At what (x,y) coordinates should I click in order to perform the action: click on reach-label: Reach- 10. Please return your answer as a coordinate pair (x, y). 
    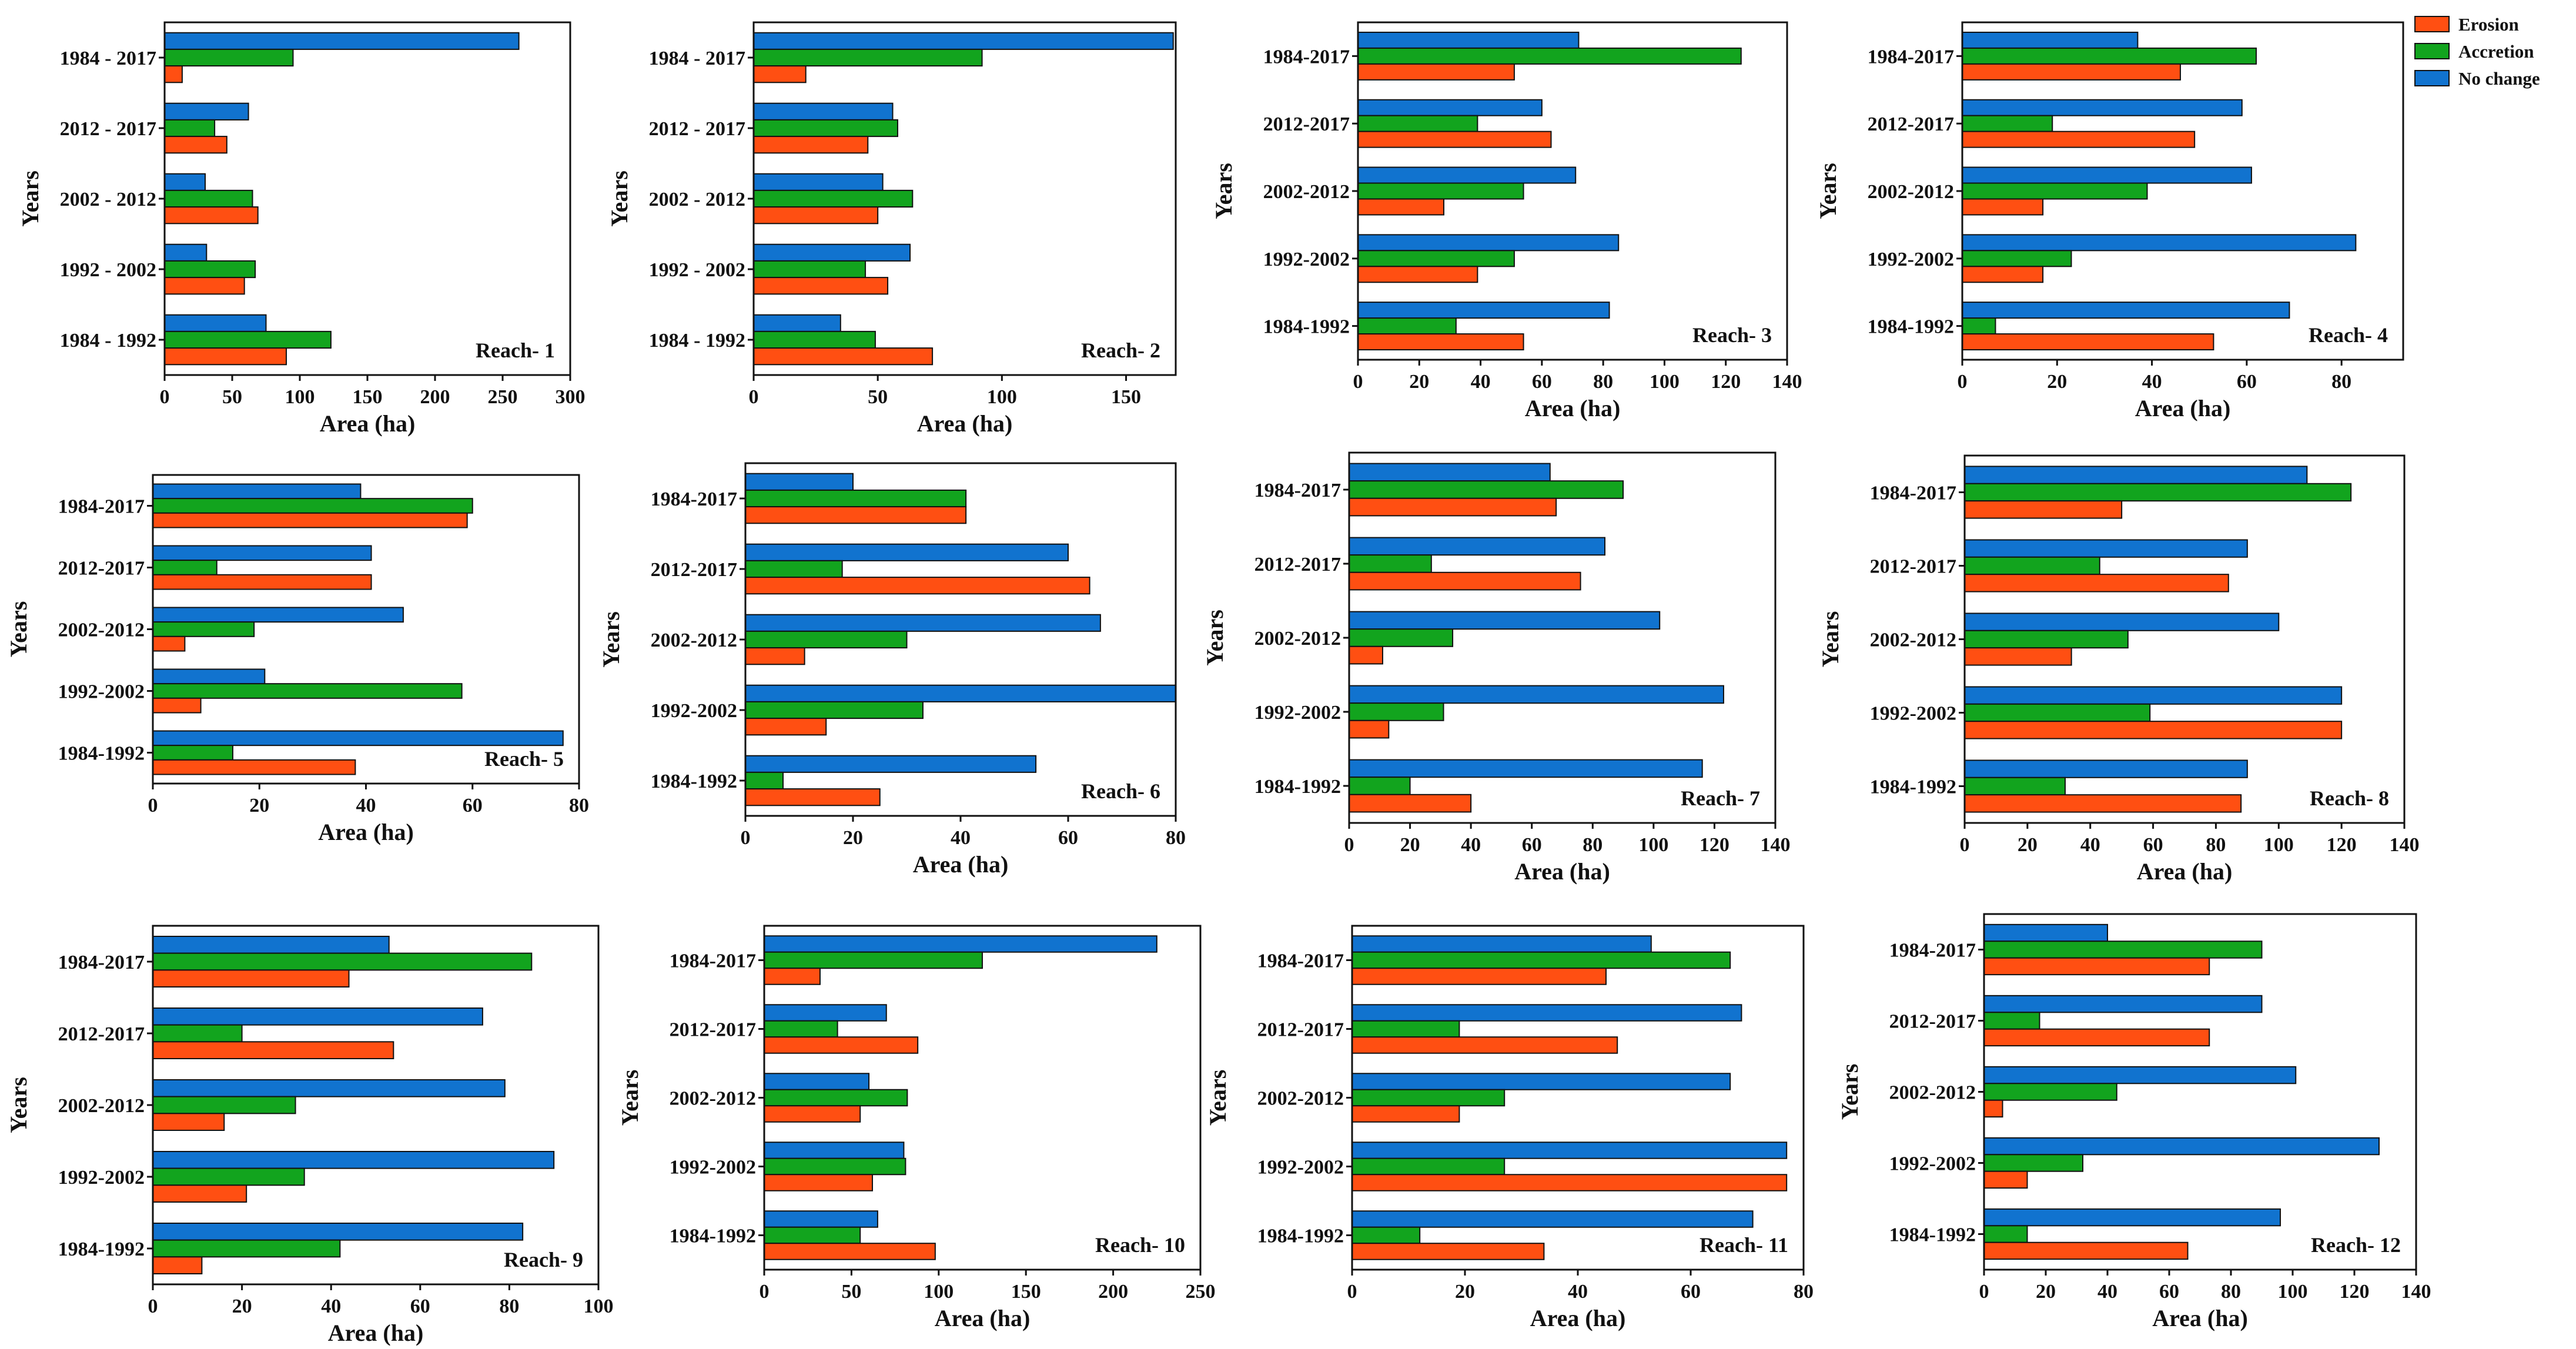
    Looking at the image, I should click on (1140, 1245).